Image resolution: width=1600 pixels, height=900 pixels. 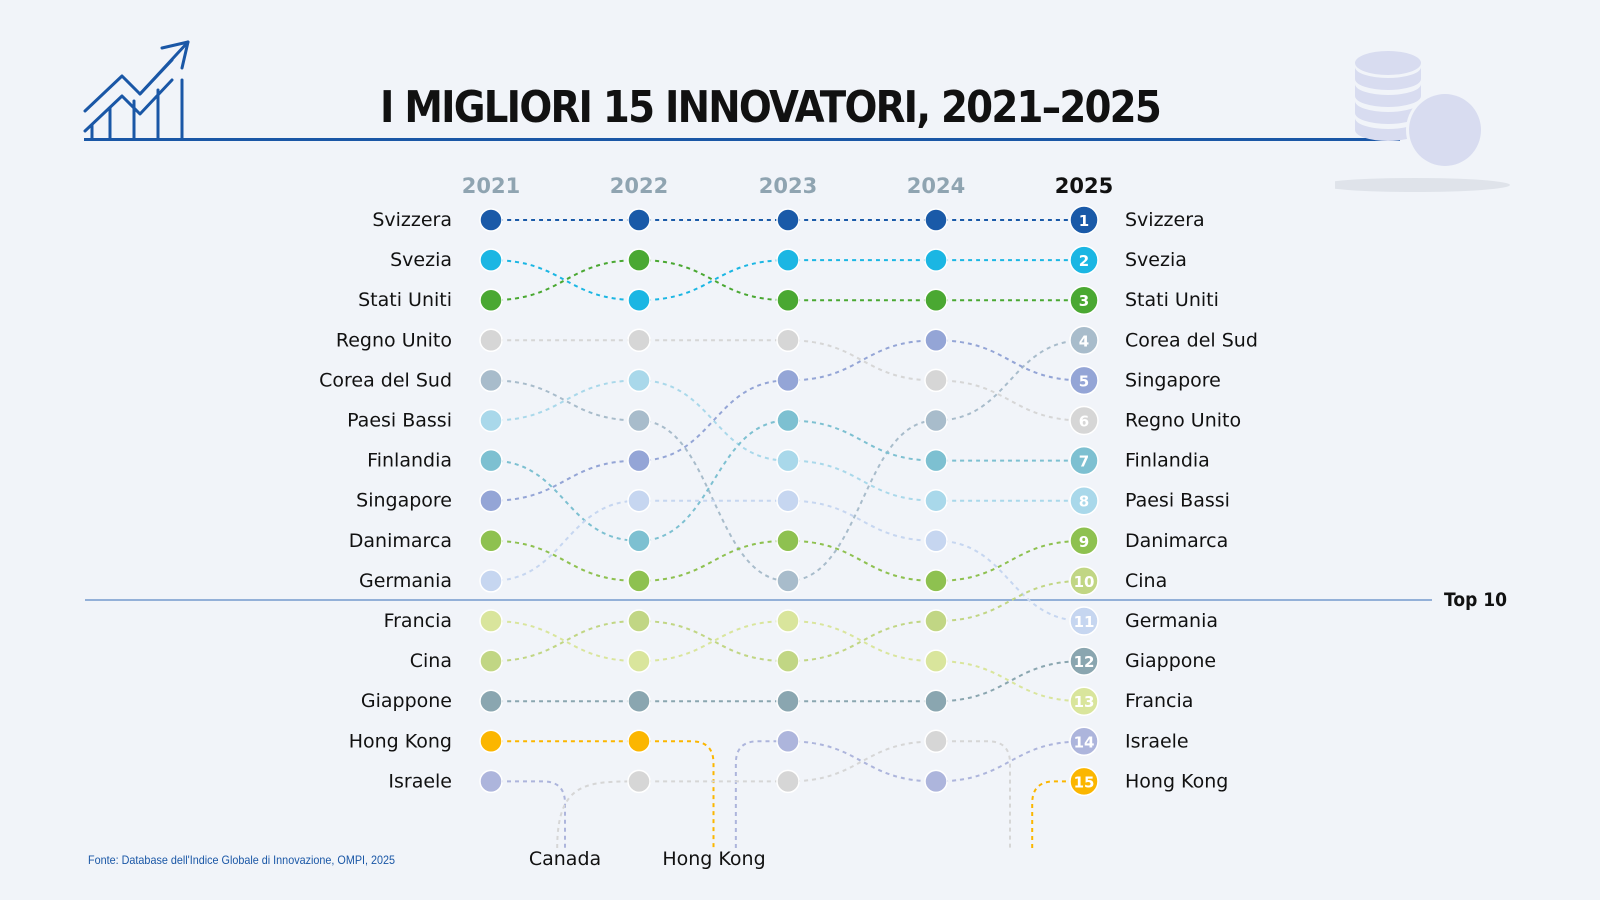 I want to click on series-line-giappone, so click(x=1010, y=681).